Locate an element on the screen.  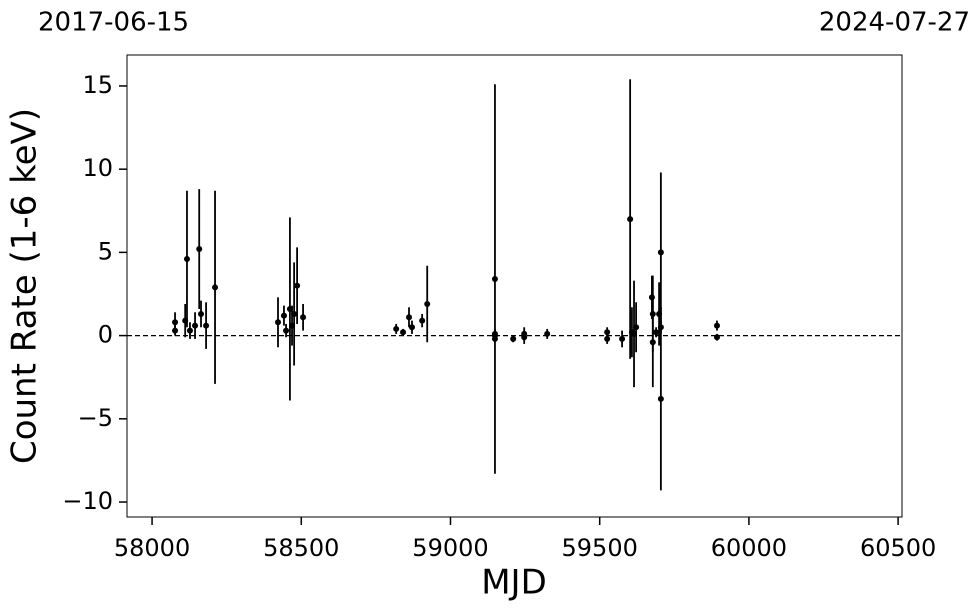
top-right-date: 2024-07-27 is located at coordinates (894, 23).